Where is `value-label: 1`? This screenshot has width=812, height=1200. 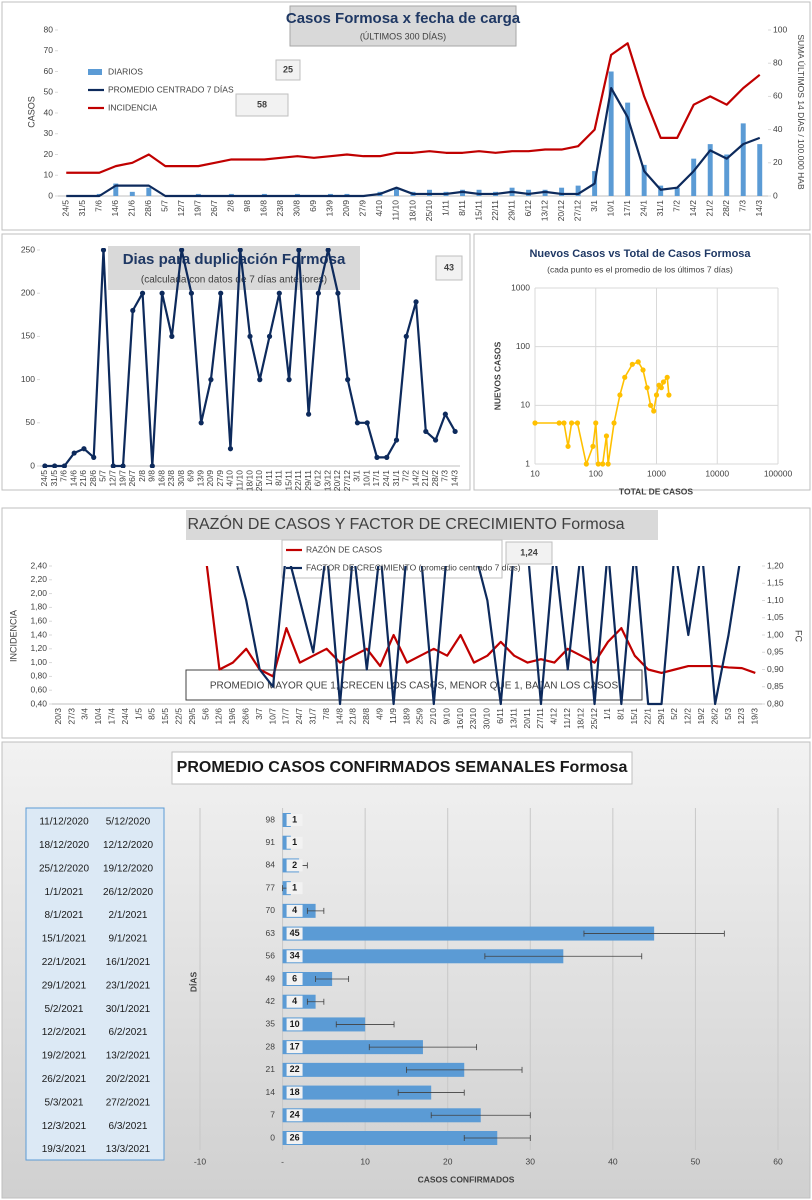
value-label: 1 is located at coordinates (294, 842).